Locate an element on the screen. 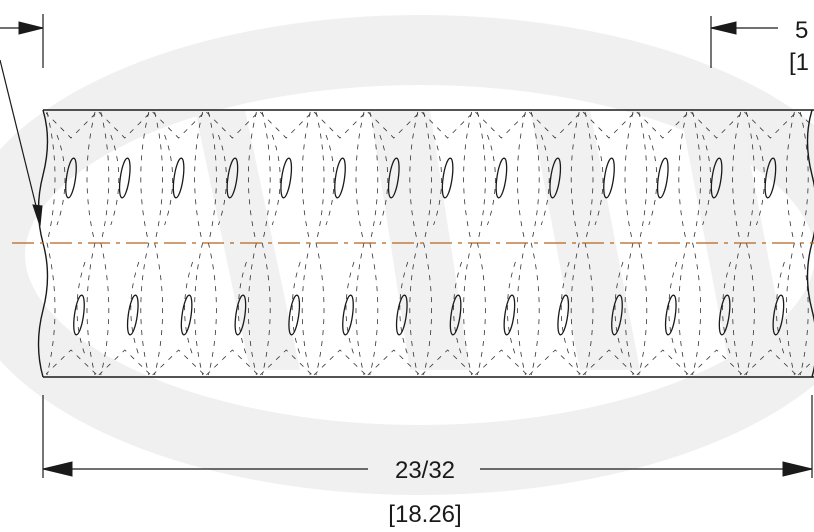 Image resolution: width=814 pixels, height=532 pixels. top-left-dimension is located at coordinates (22, 41).